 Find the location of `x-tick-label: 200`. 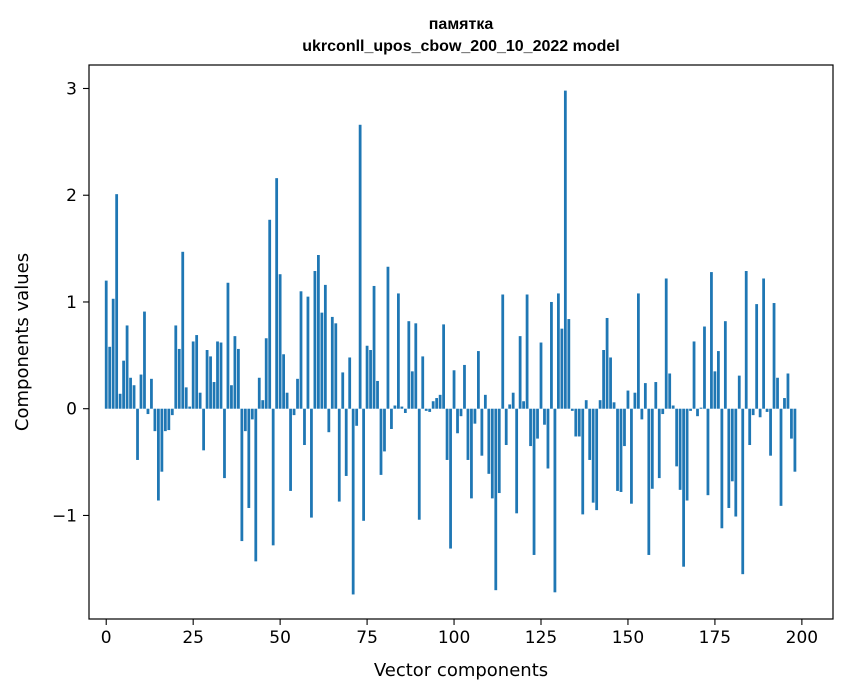

x-tick-label: 200 is located at coordinates (802, 638).